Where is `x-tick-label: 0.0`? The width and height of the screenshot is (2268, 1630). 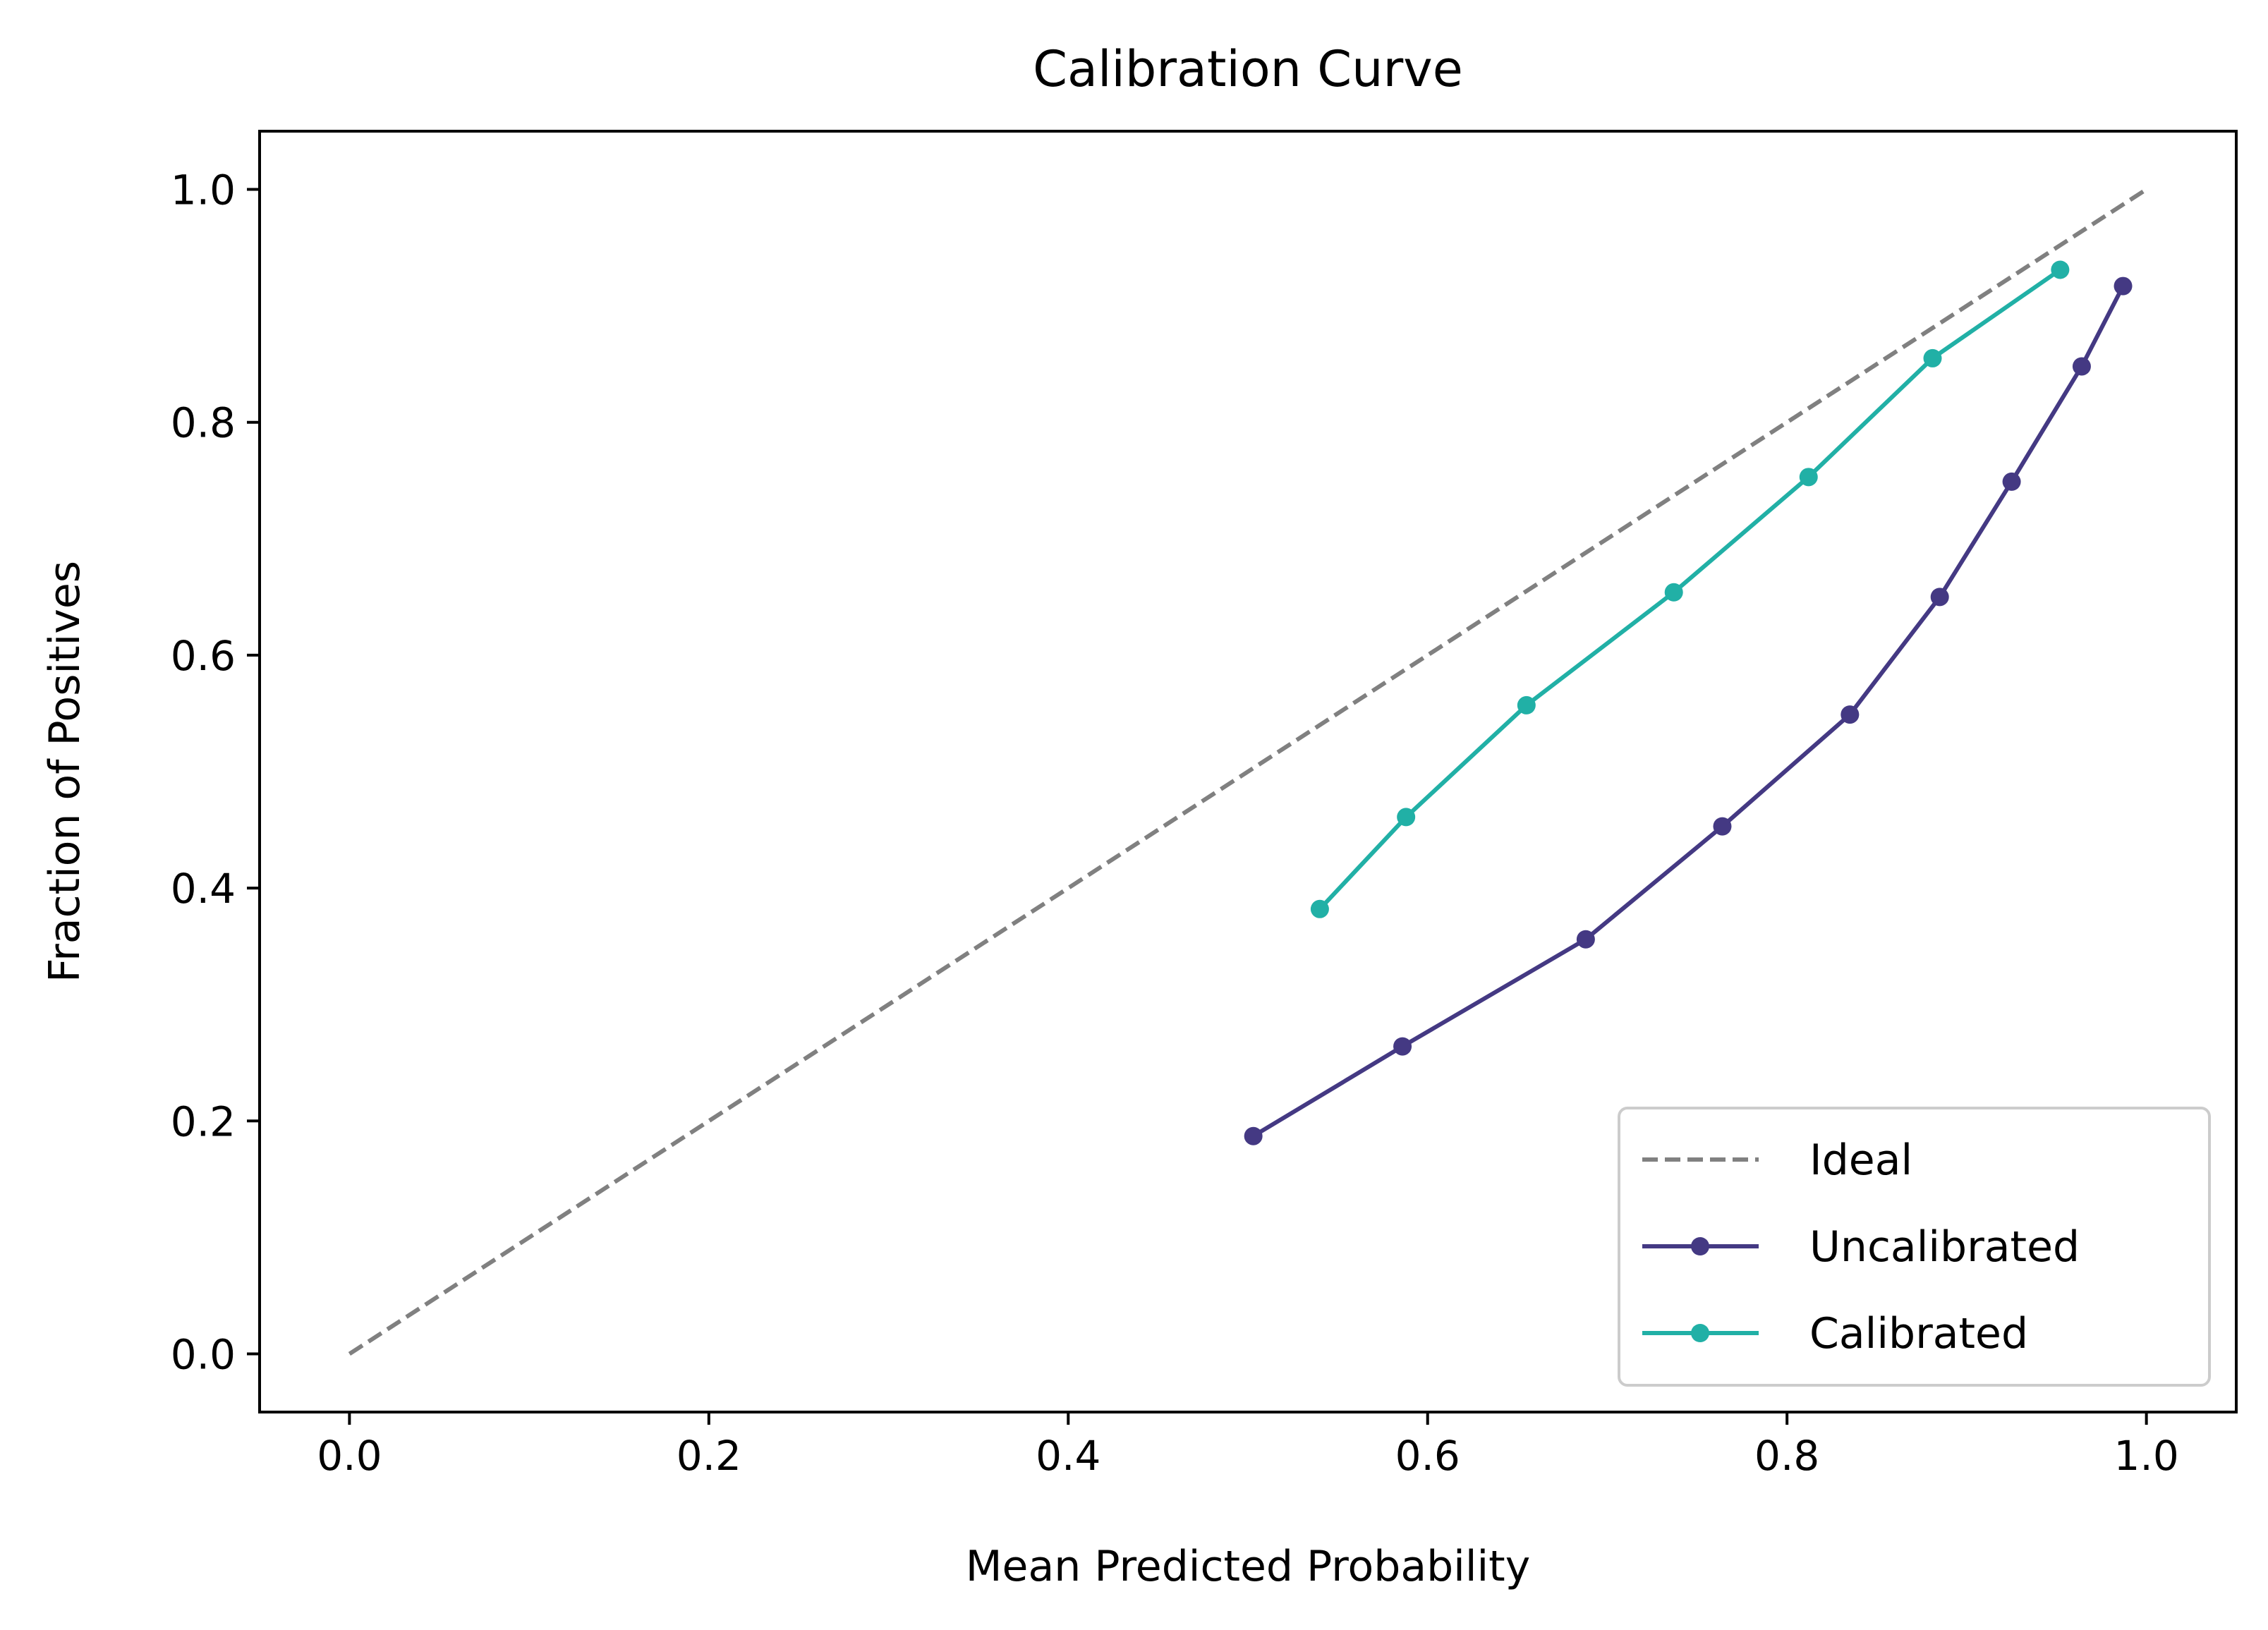
x-tick-label: 0.0 is located at coordinates (349, 1456).